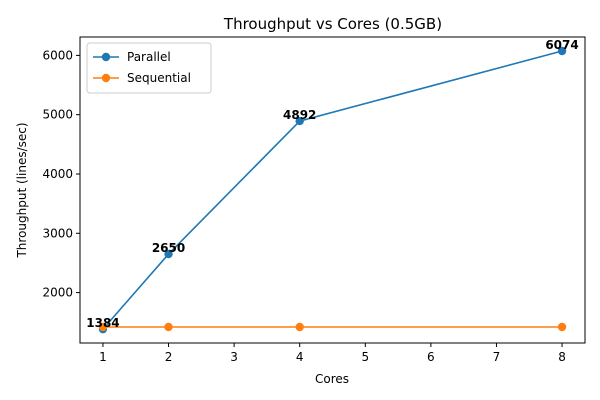 The width and height of the screenshot is (600, 400). I want to click on legend-box, so click(149, 68).